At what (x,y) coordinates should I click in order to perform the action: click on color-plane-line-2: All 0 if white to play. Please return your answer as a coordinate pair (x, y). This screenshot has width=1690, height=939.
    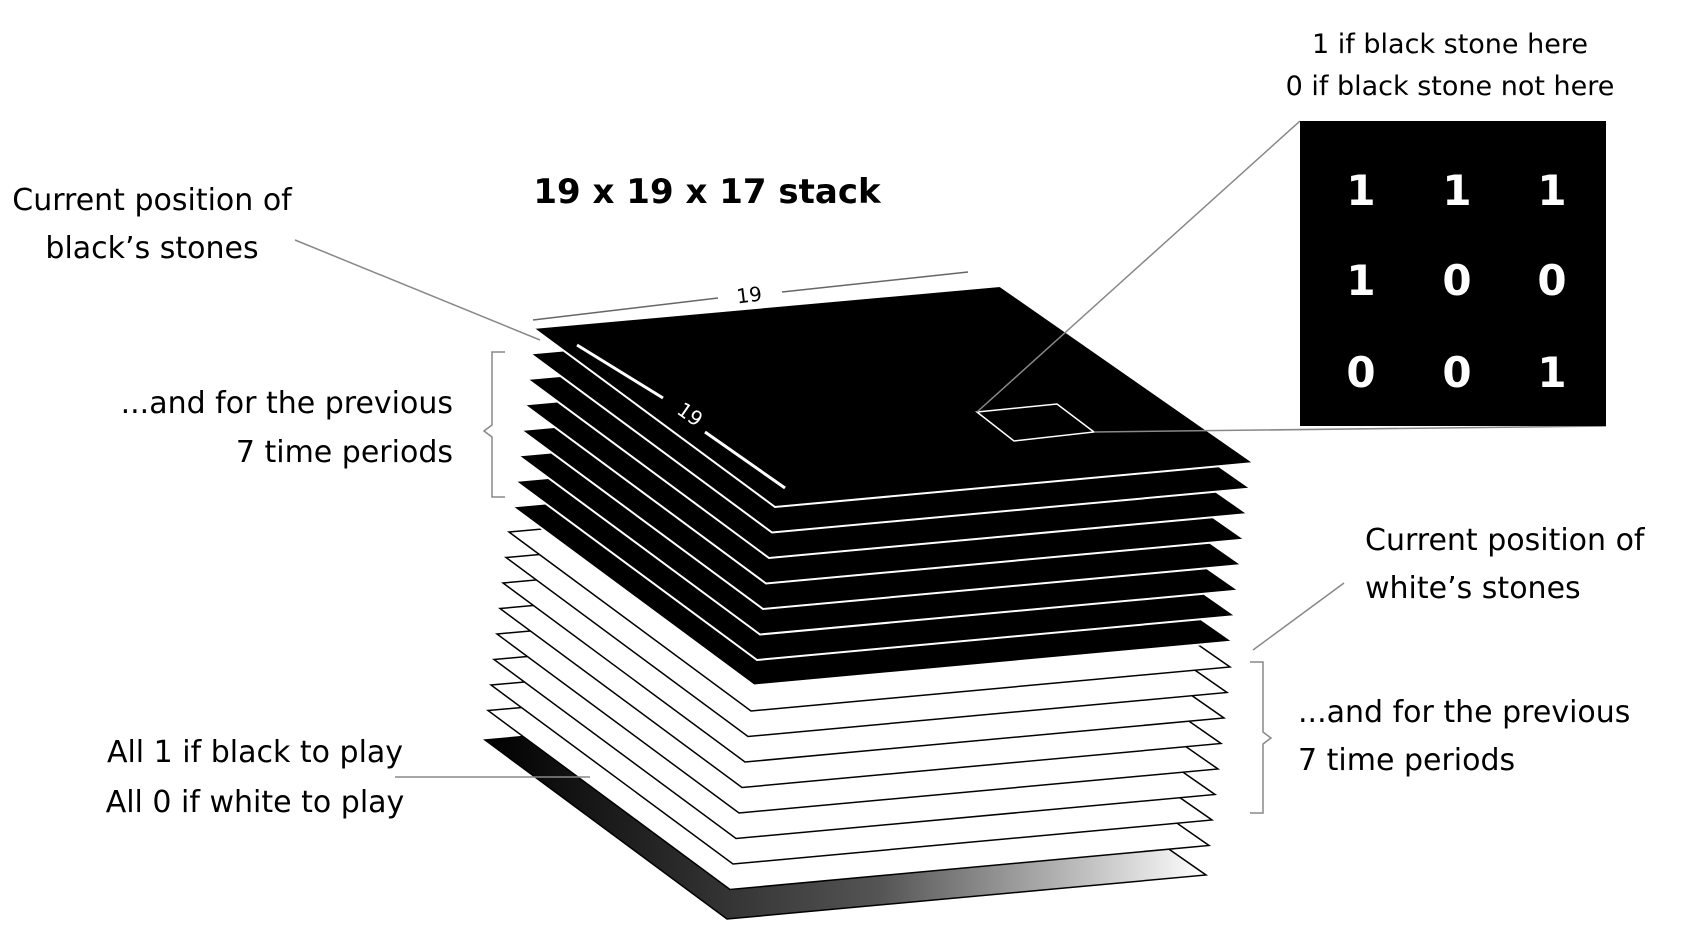
    Looking at the image, I should click on (255, 802).